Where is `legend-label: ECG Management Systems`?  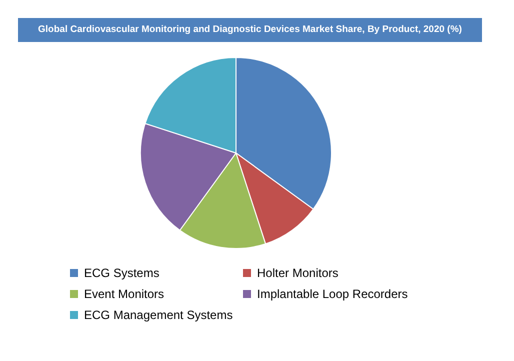
legend-label: ECG Management Systems is located at coordinates (158, 315).